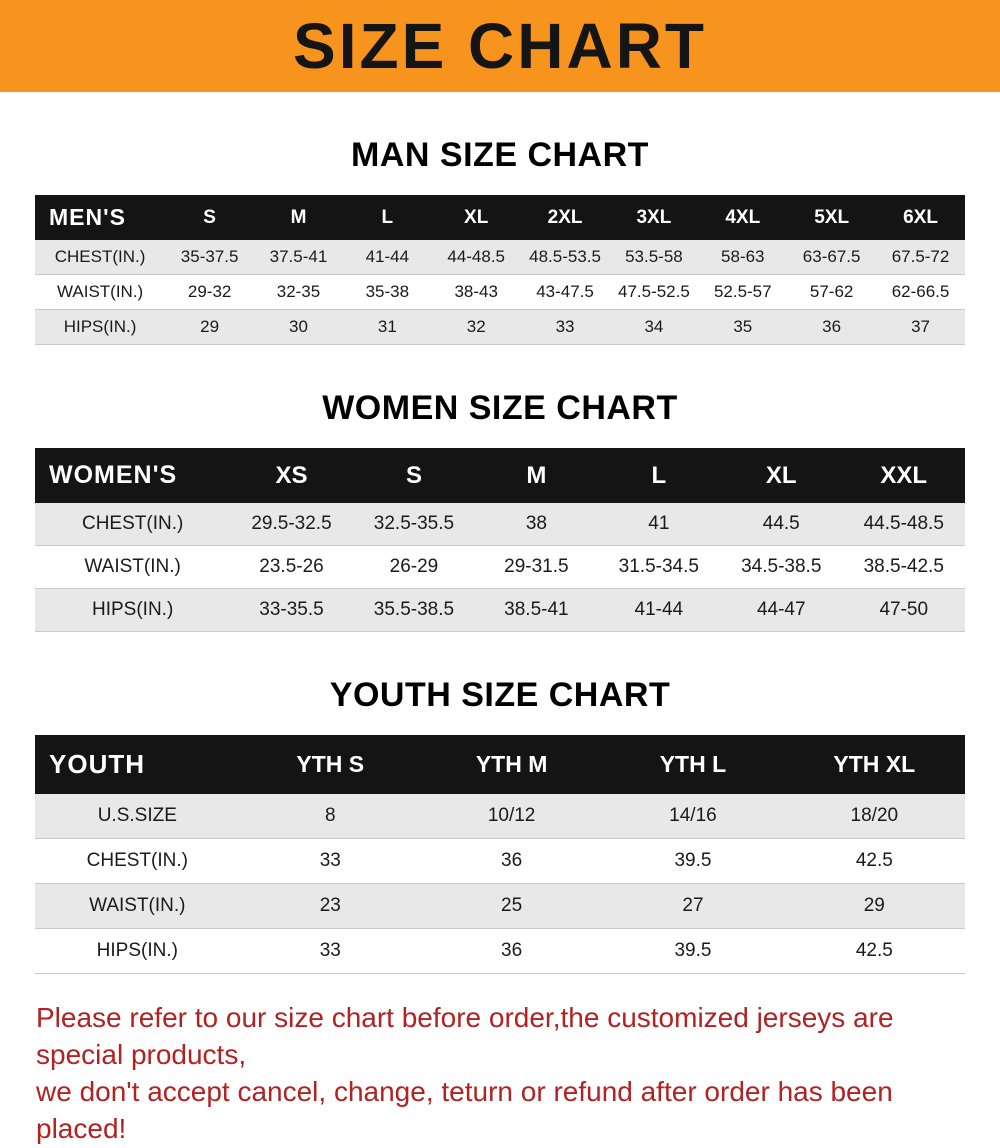  What do you see at coordinates (511, 906) in the screenshot?
I see `value-cell: 25` at bounding box center [511, 906].